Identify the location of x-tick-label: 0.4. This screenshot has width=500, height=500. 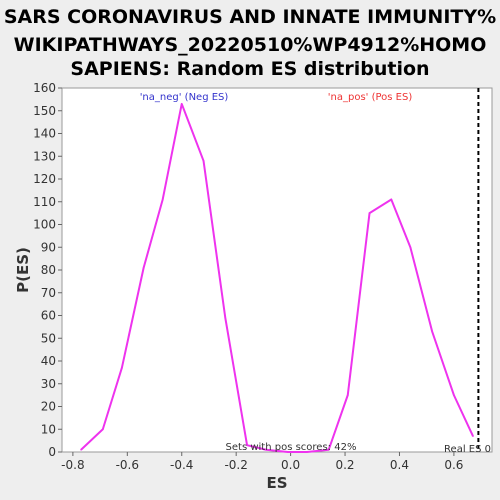
(399, 465).